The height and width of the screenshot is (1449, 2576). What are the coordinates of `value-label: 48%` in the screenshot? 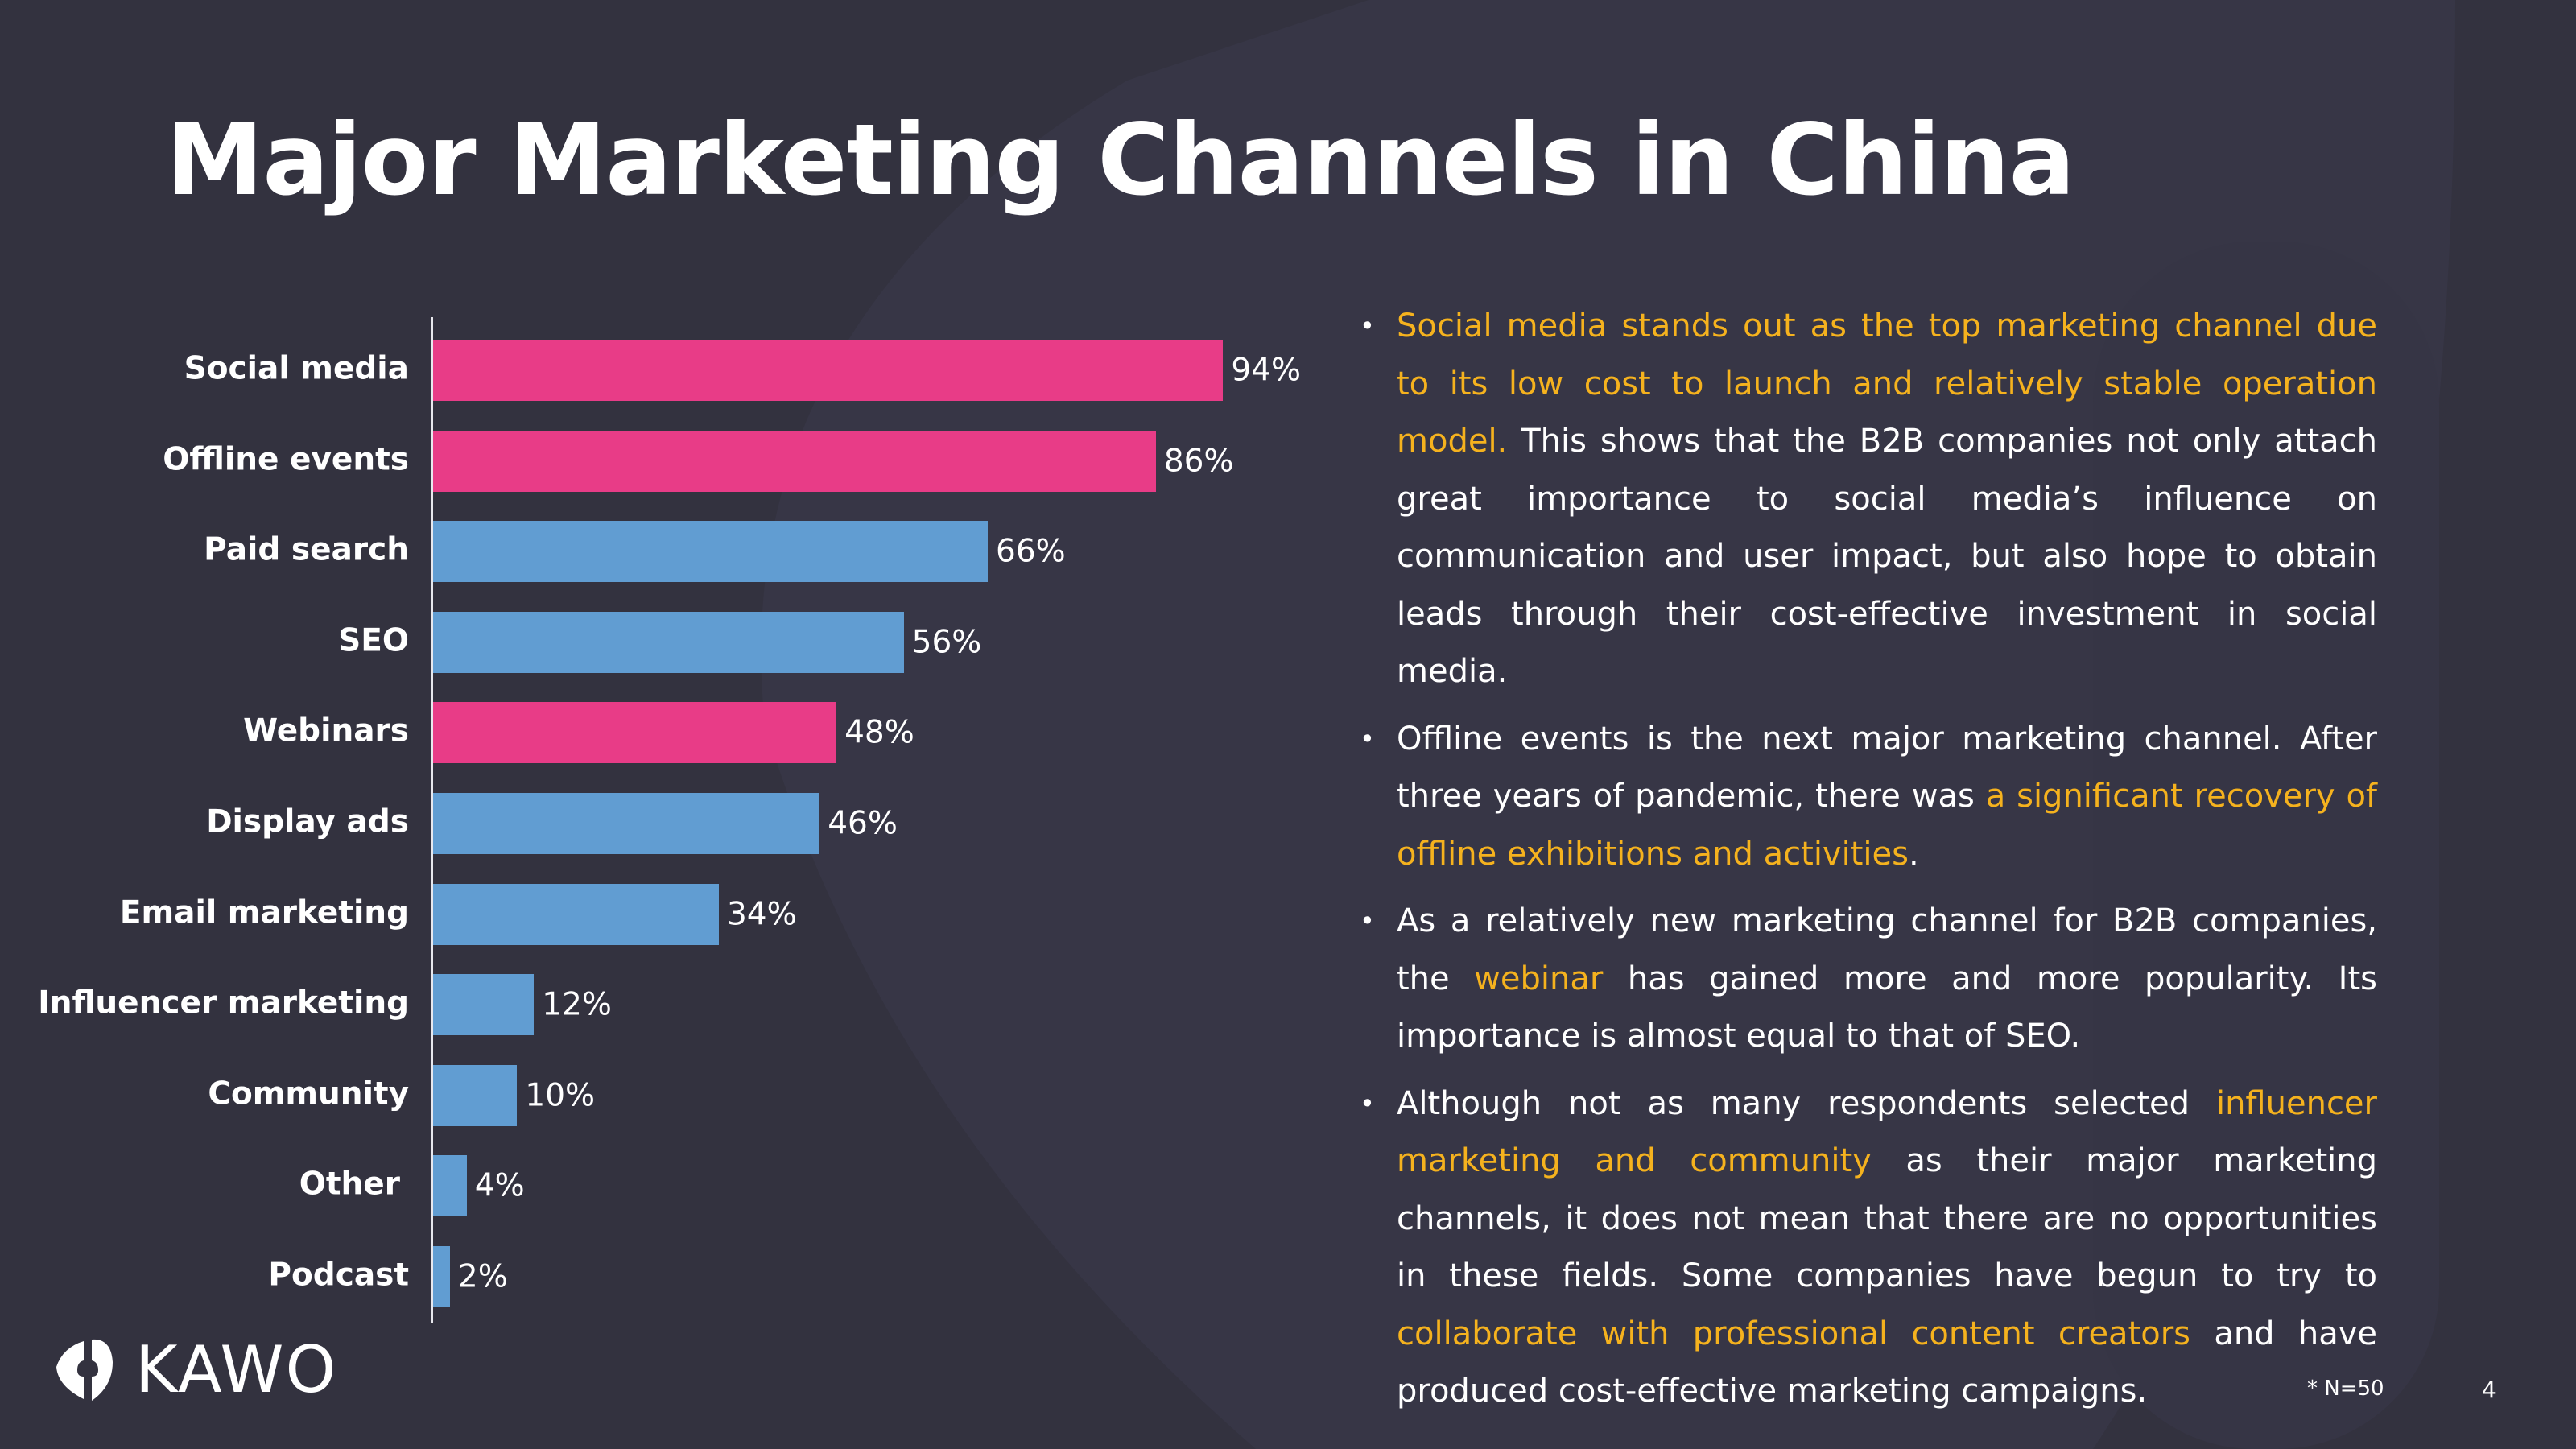 It's located at (879, 732).